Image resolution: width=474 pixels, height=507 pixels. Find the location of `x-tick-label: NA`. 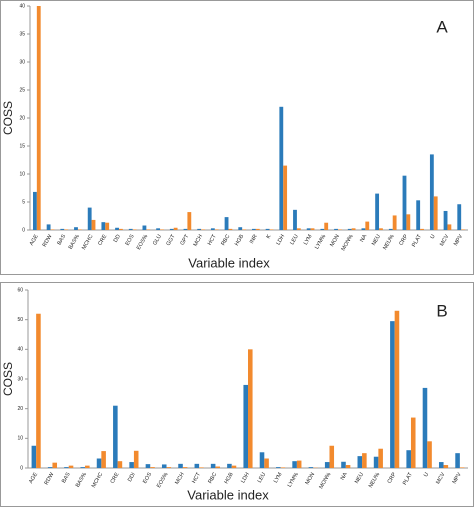

x-tick-label: NA is located at coordinates (344, 476).